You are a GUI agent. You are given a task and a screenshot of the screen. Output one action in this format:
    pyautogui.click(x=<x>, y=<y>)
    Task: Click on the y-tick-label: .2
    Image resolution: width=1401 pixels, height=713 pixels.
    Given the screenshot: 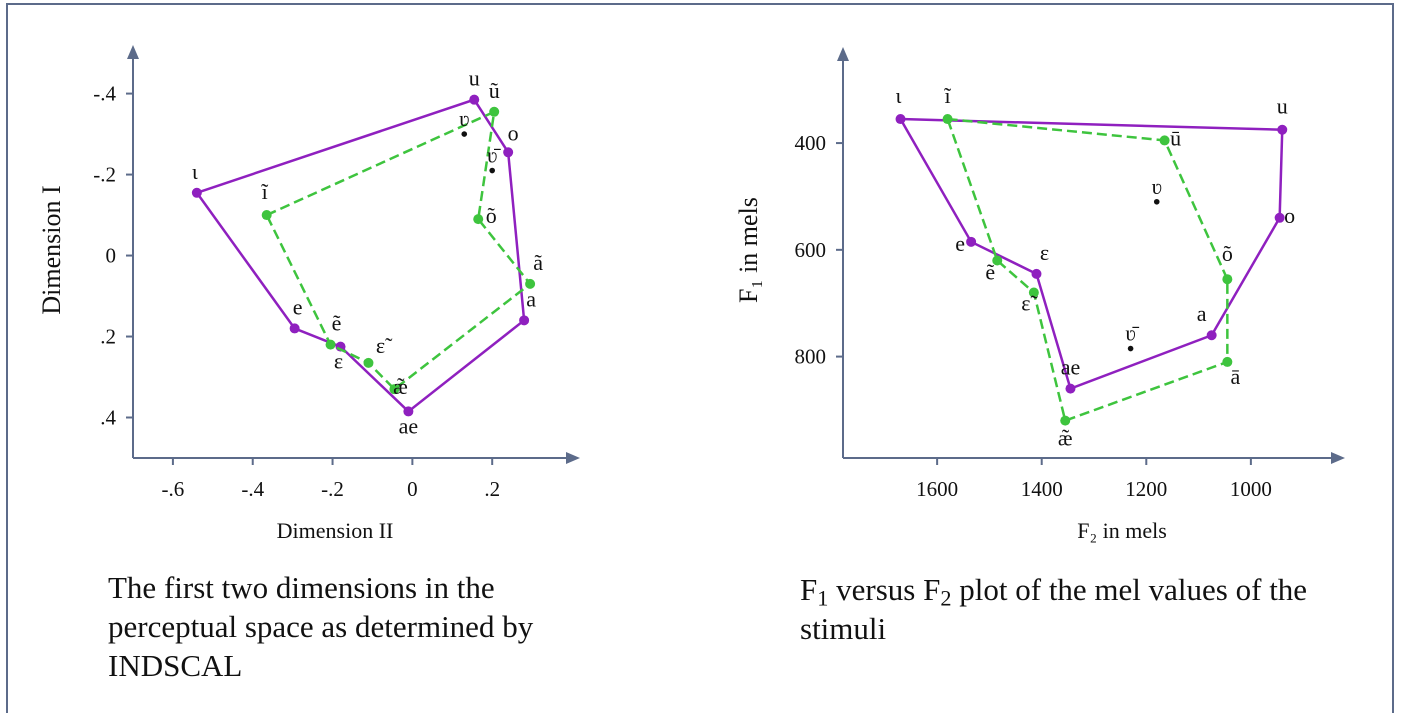 What is the action you would take?
    pyautogui.click(x=108, y=337)
    